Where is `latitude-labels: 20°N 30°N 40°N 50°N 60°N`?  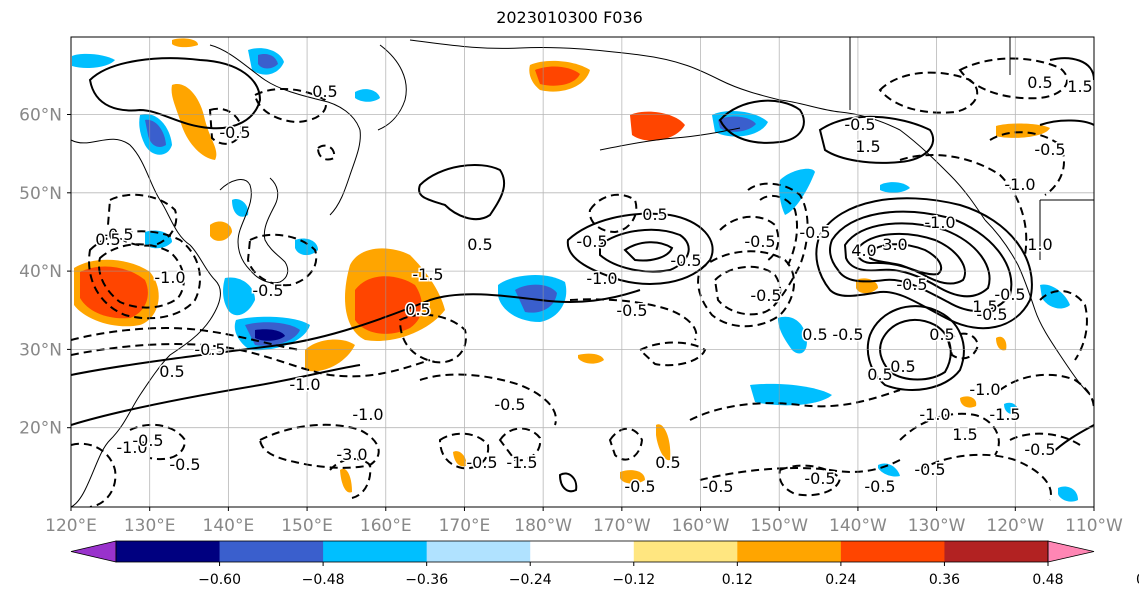 latitude-labels: 20°N 30°N 40°N 50°N 60°N is located at coordinates (45, 272).